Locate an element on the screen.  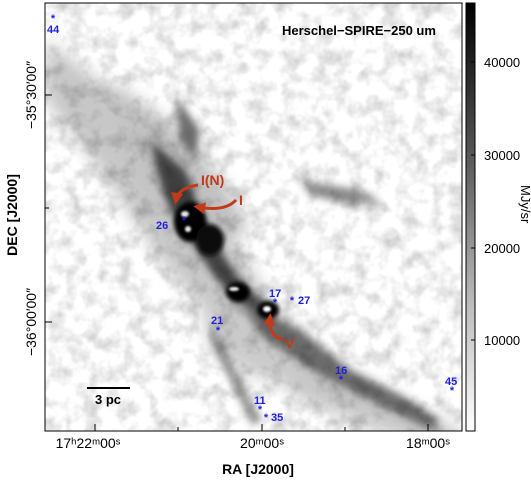
star-label-21: 21 is located at coordinates (217, 321).